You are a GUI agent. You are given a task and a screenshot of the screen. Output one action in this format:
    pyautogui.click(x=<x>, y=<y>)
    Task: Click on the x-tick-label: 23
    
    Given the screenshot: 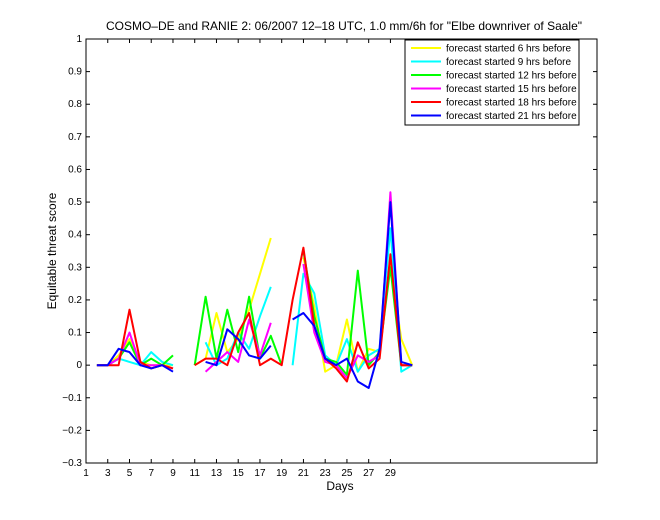 What is the action you would take?
    pyautogui.click(x=326, y=473)
    